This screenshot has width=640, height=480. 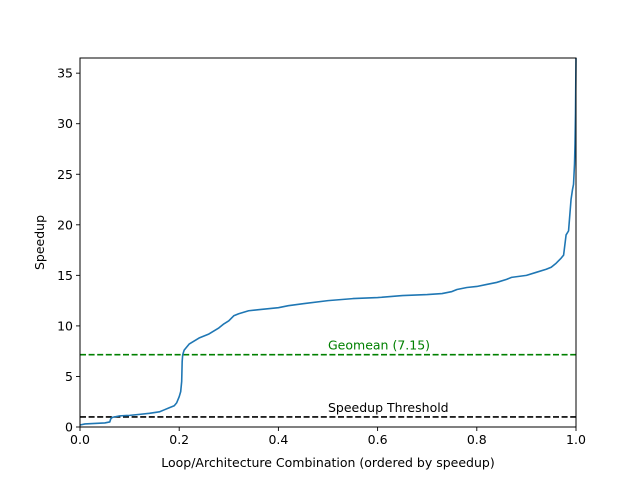 What do you see at coordinates (576, 439) in the screenshot?
I see `x-tick-label: 1.0` at bounding box center [576, 439].